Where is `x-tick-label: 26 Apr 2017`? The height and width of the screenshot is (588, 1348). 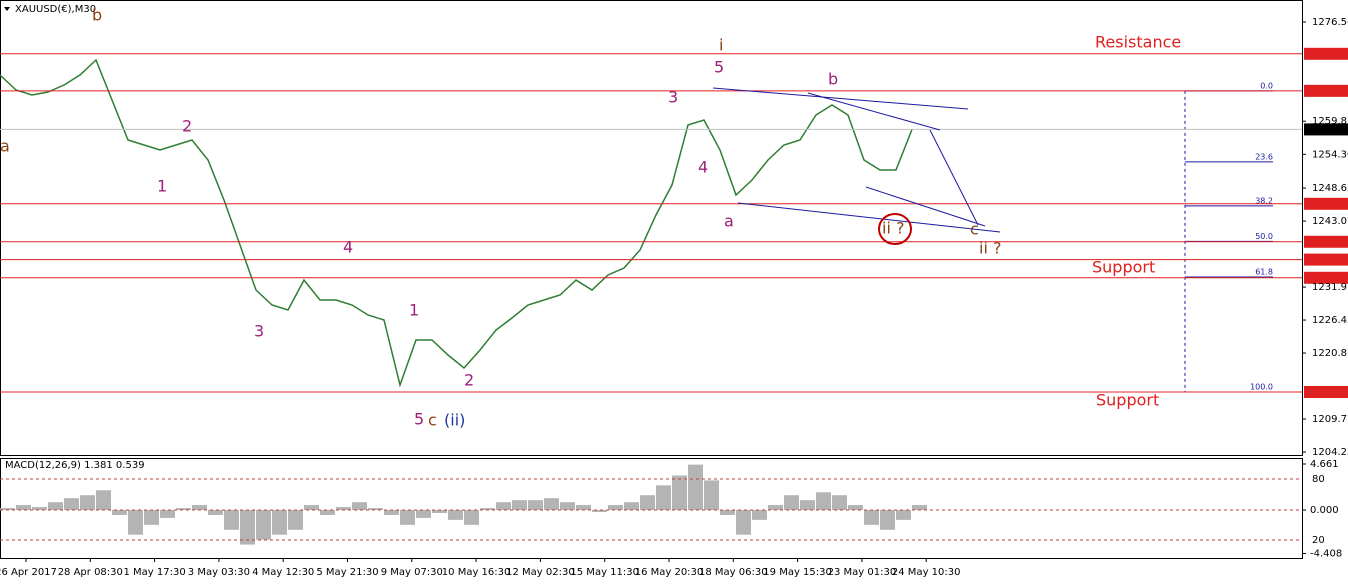
x-tick-label: 26 Apr 2017 is located at coordinates (28, 572).